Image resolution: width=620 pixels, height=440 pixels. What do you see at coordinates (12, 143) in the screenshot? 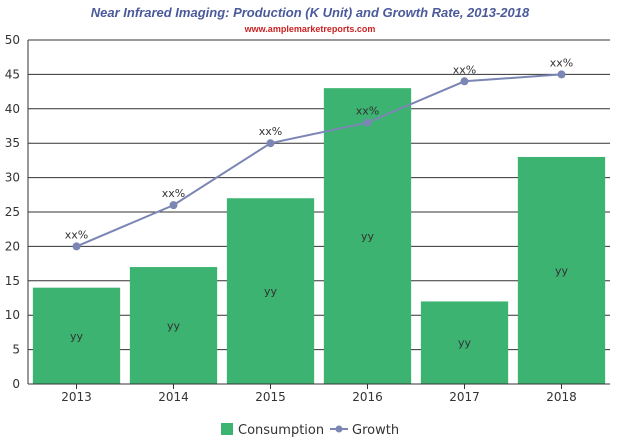
I see `y-tick-label: 35` at bounding box center [12, 143].